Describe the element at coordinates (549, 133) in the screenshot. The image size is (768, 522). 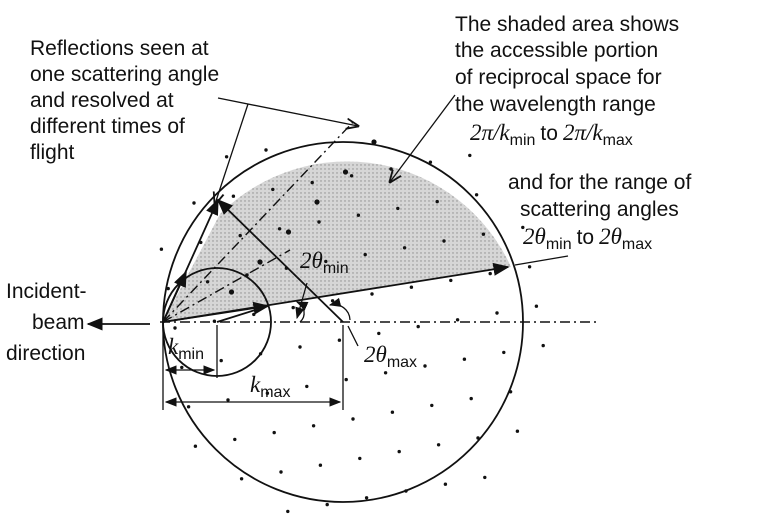
I see `to-1: to` at that location.